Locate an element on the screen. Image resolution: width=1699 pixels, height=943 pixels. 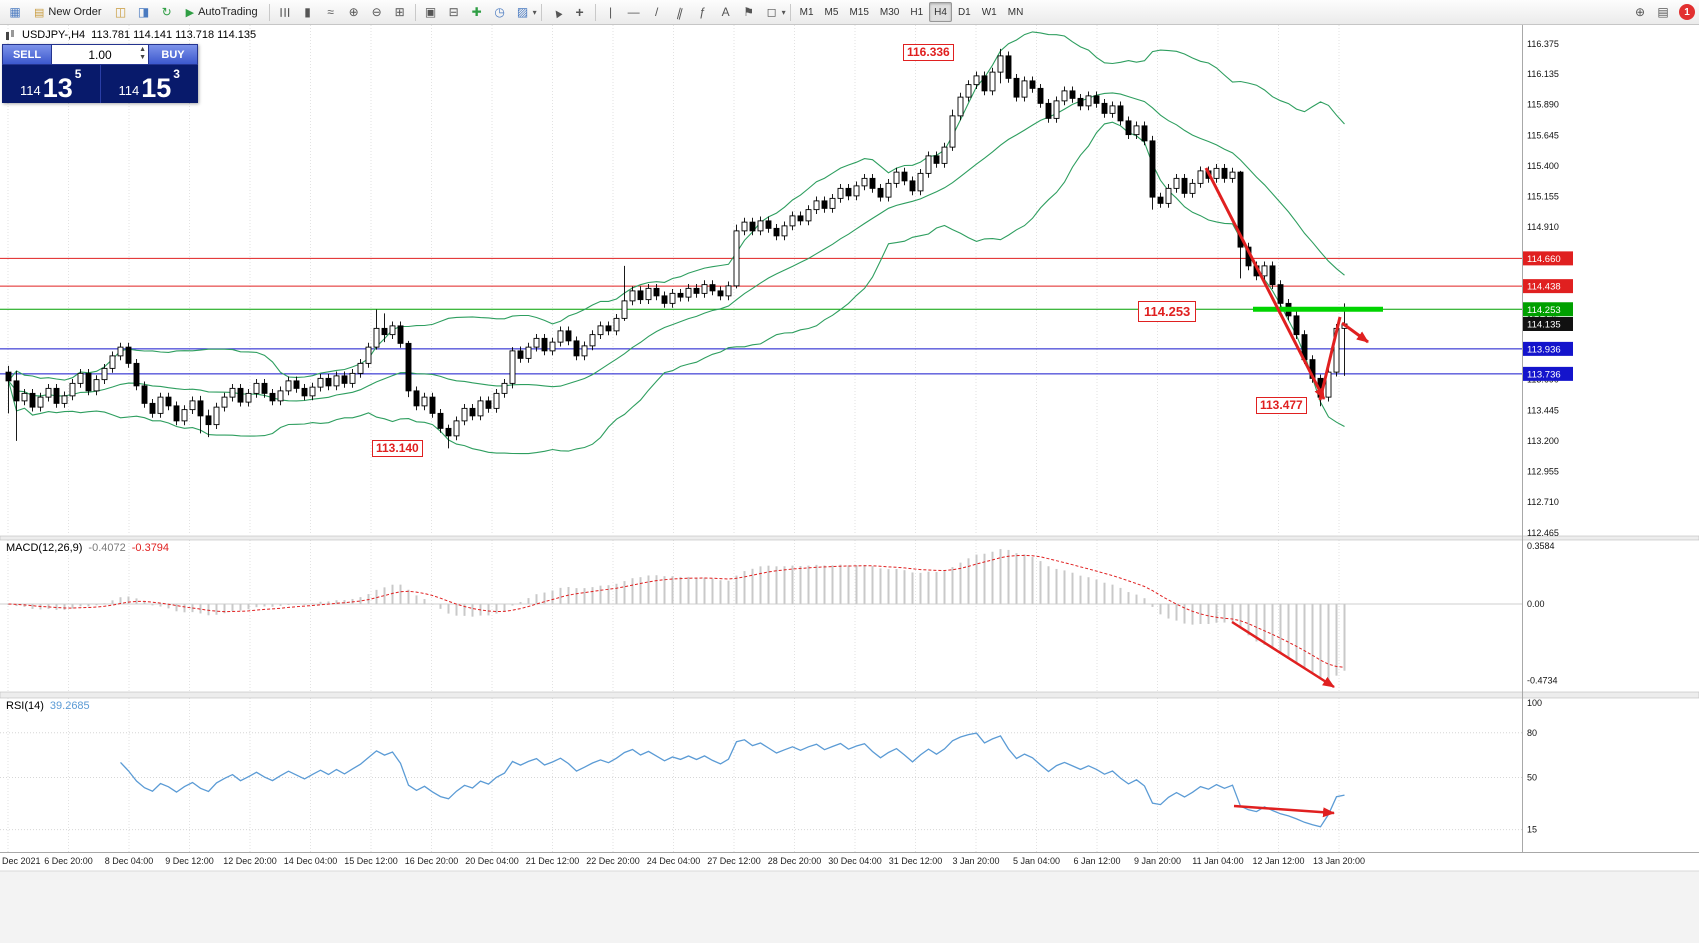
panels-icon: ▤ is located at coordinates (1663, 12).